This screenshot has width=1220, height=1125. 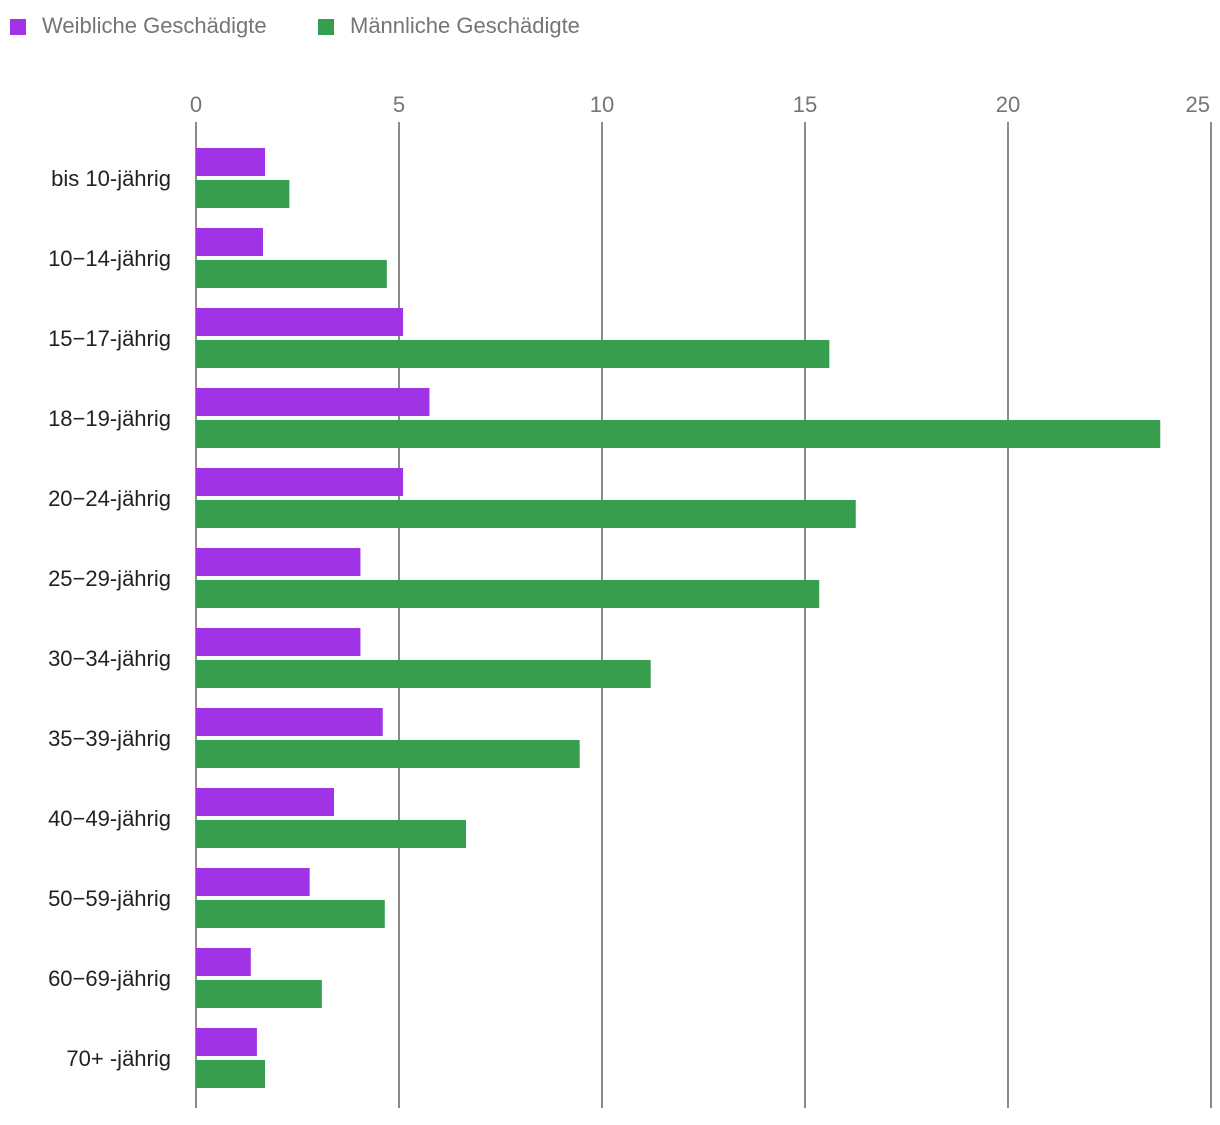 I want to click on category-label-9: 40−49-jährig, so click(x=109, y=818).